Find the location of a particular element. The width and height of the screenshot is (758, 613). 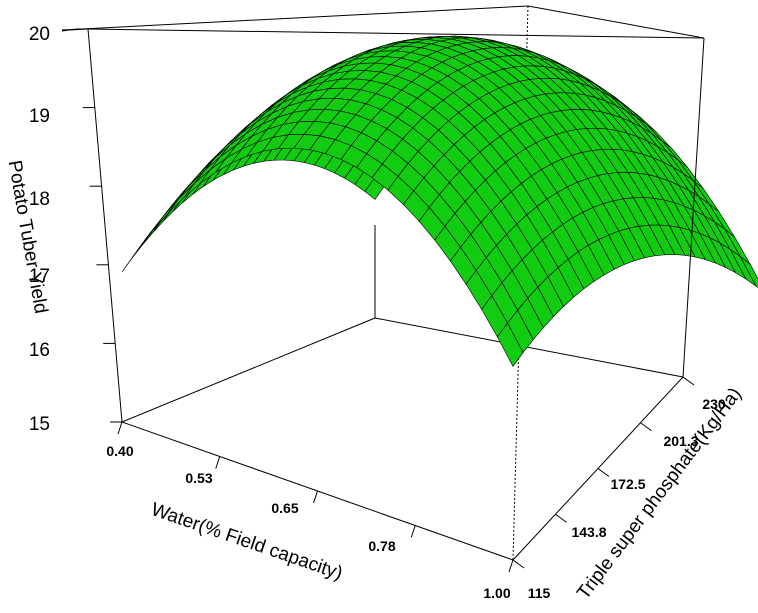

x-tick-label: 0.40 is located at coordinates (119, 451).